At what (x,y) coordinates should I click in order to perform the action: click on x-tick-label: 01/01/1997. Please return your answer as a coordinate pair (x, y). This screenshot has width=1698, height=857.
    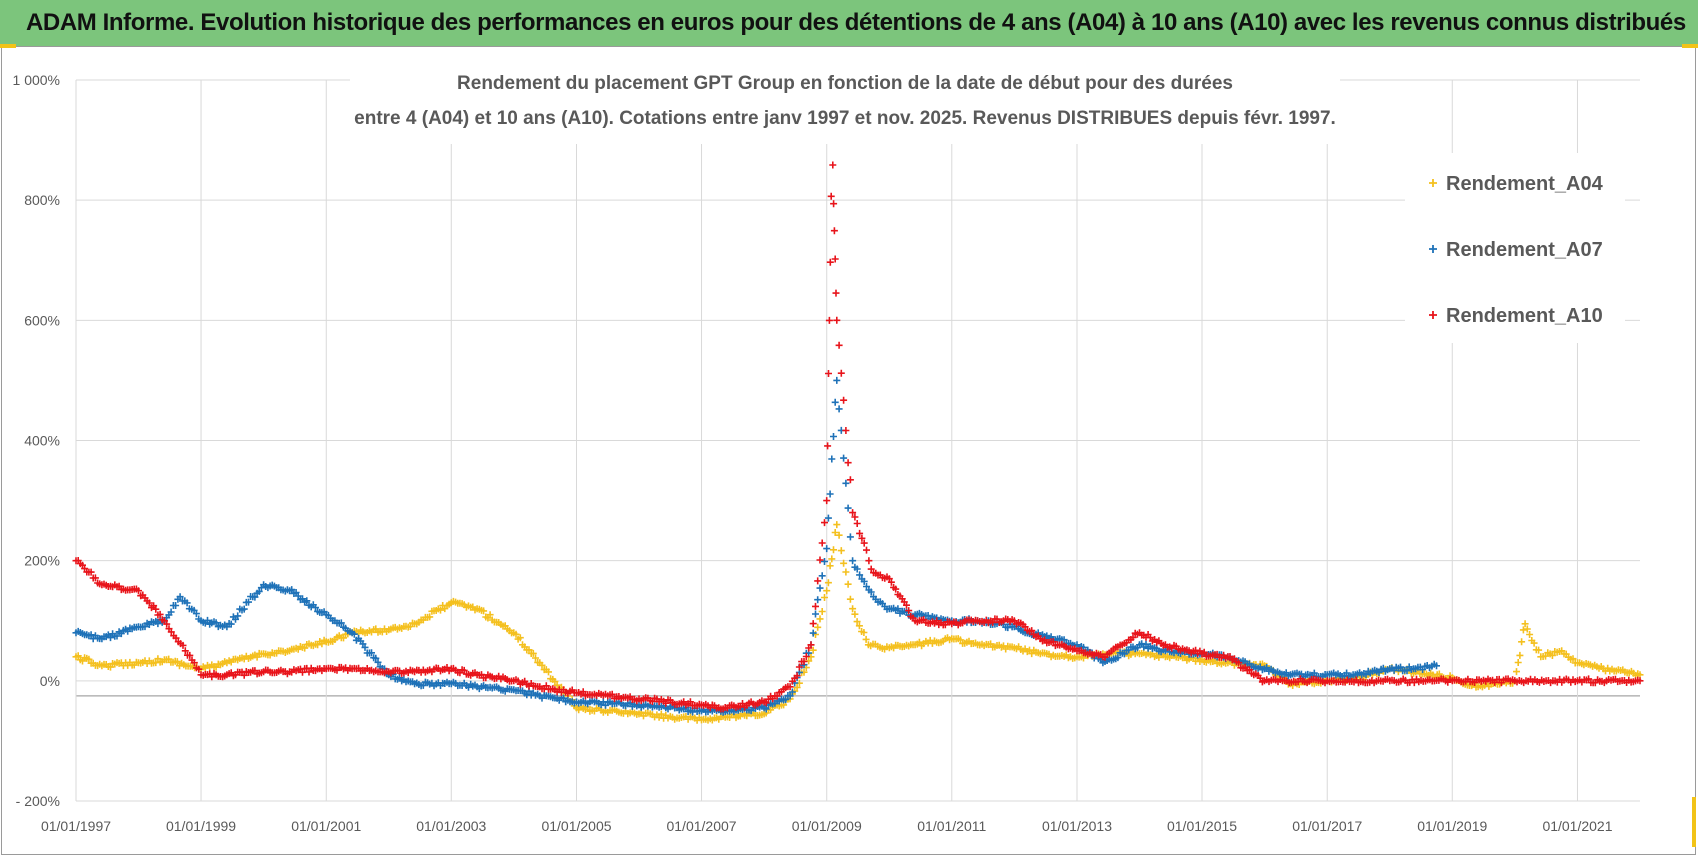
    Looking at the image, I should click on (76, 826).